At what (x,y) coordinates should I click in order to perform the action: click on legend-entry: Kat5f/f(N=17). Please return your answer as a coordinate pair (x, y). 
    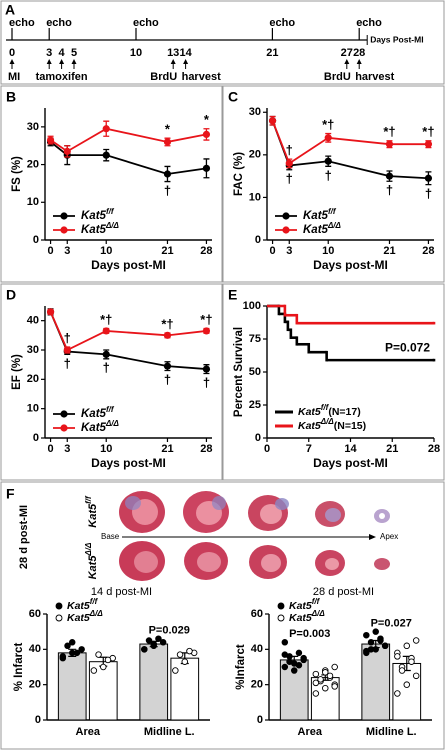
    Looking at the image, I should click on (329, 410).